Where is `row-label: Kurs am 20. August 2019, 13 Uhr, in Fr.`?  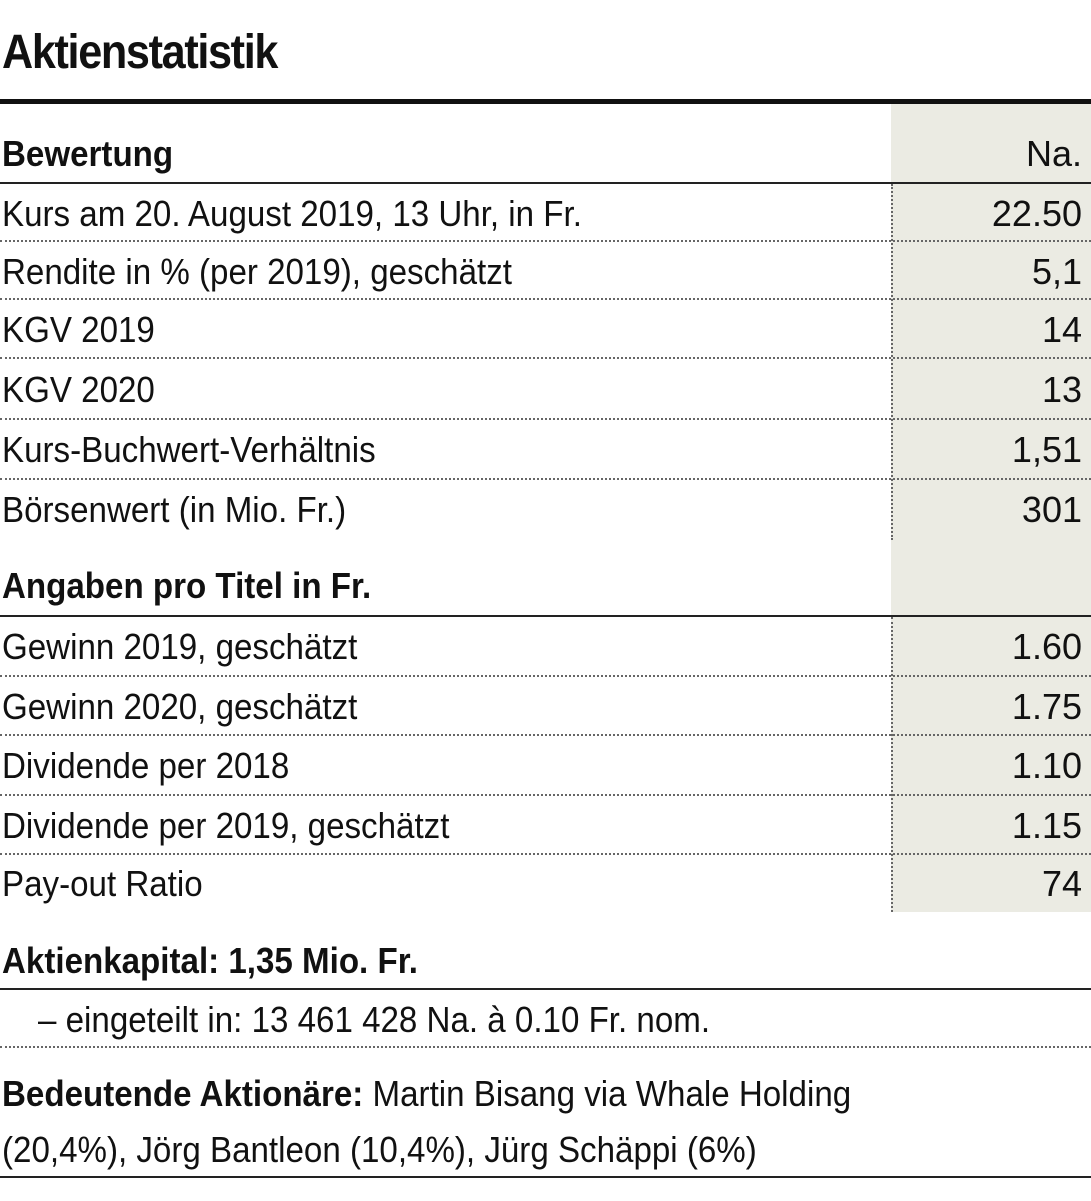 row-label: Kurs am 20. August 2019, 13 Uhr, in Fr. is located at coordinates (292, 213).